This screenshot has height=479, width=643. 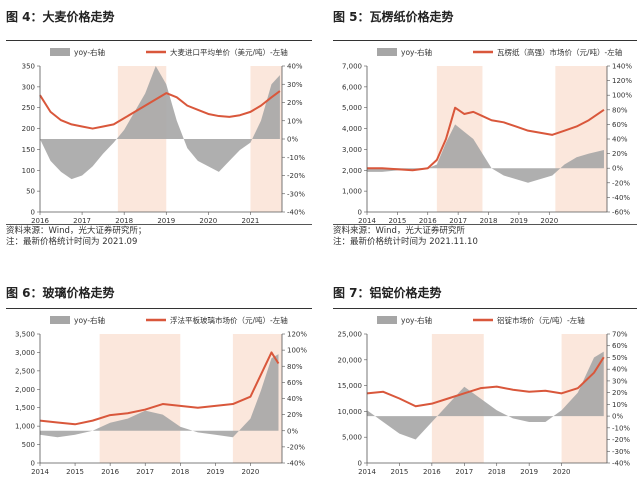 I want to click on note-text: 注：最新价格统计时间为 2021.11.10, so click(x=405, y=242).